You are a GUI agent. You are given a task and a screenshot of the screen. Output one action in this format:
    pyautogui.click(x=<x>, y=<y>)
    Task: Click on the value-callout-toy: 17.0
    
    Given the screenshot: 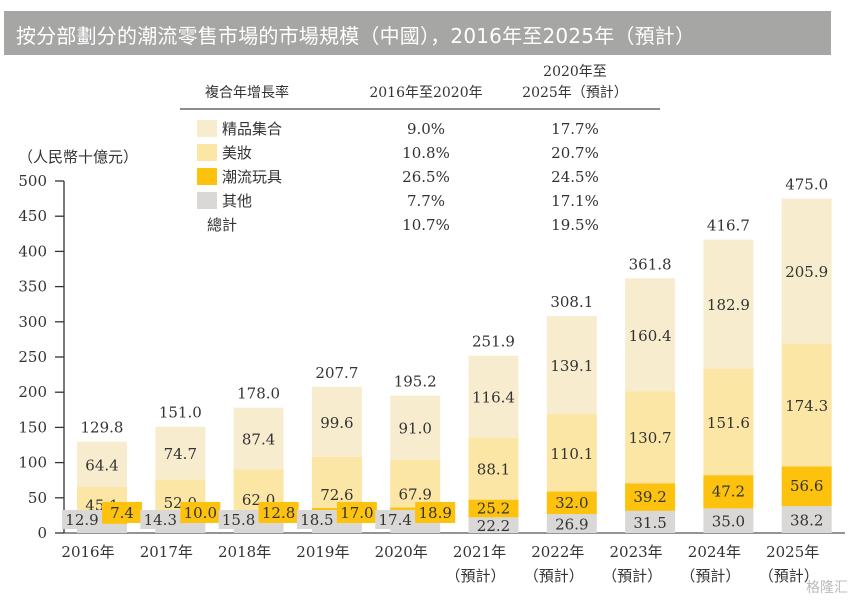 What is the action you would take?
    pyautogui.click(x=356, y=512)
    